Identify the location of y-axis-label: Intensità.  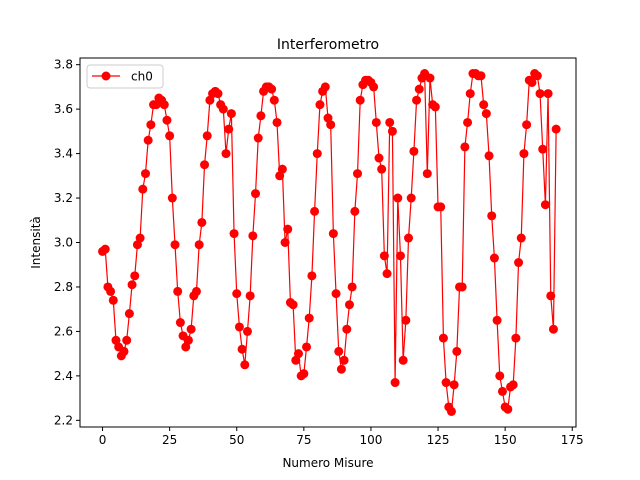
(36, 242).